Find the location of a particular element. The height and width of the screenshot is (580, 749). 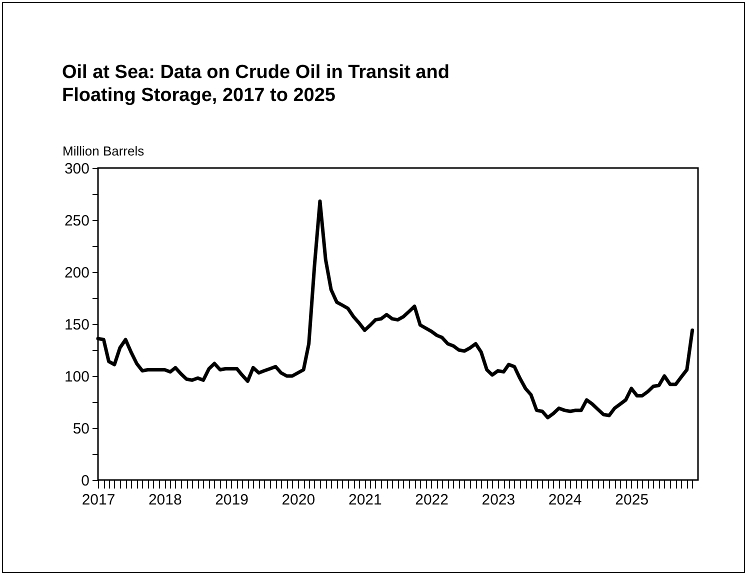

chart-title: Oil at Sea: Data on Crude Oil in Transit and Floating Storage, 2017 to 2025 is located at coordinates (256, 84).